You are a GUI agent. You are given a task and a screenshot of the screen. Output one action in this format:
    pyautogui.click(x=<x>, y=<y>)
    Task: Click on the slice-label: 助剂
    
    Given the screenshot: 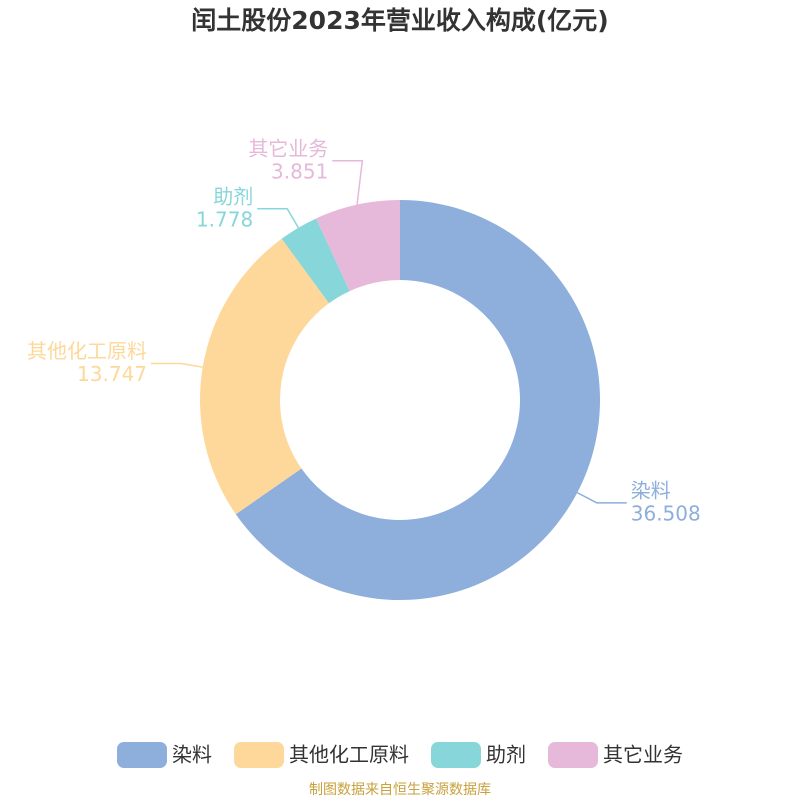 What is the action you would take?
    pyautogui.click(x=233, y=196)
    